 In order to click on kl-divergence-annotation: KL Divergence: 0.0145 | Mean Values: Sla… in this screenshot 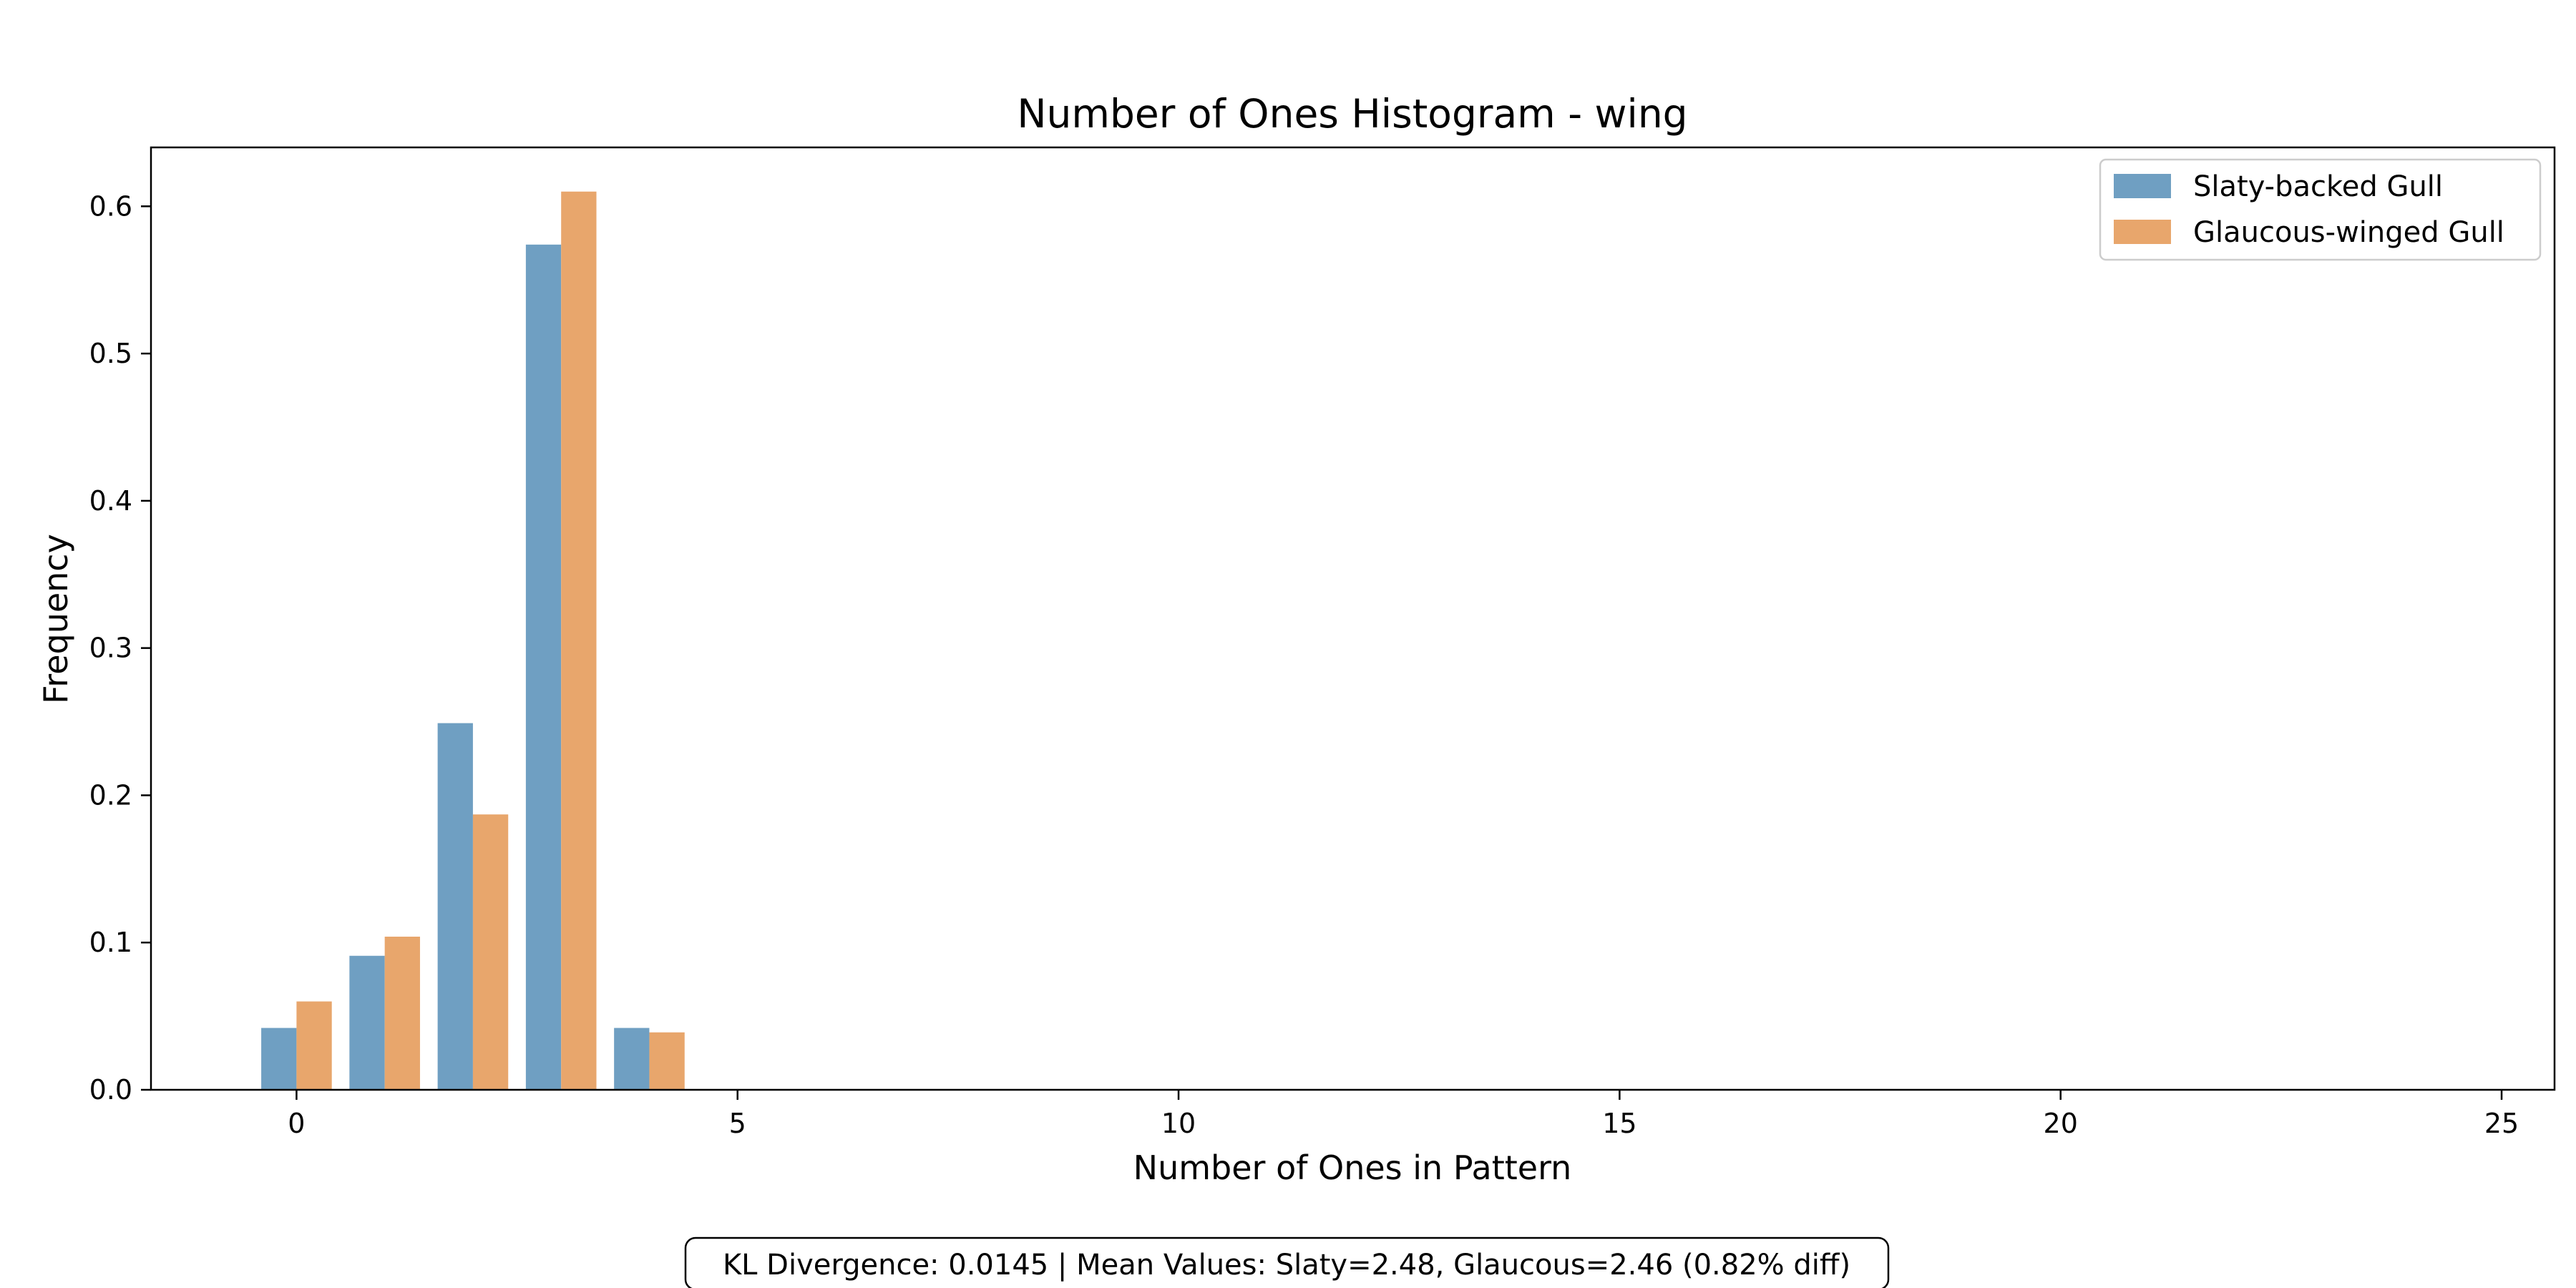, I will do `click(1287, 1262)`.